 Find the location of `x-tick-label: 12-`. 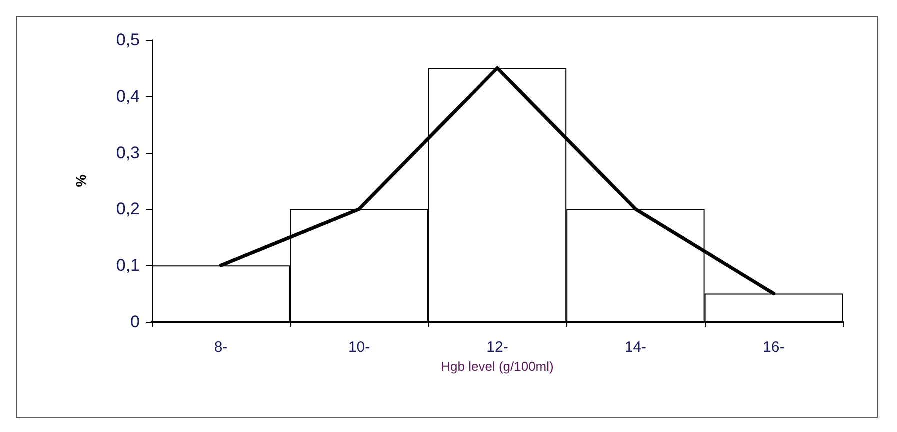

x-tick-label: 12- is located at coordinates (497, 347).